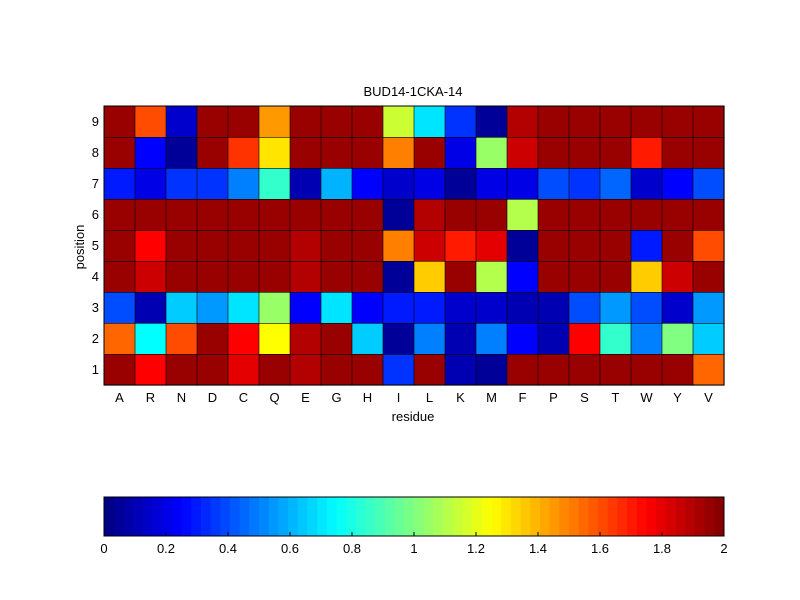 The height and width of the screenshot is (600, 800). Describe the element at coordinates (95, 276) in the screenshot. I see `y-tick-label: 4` at that location.